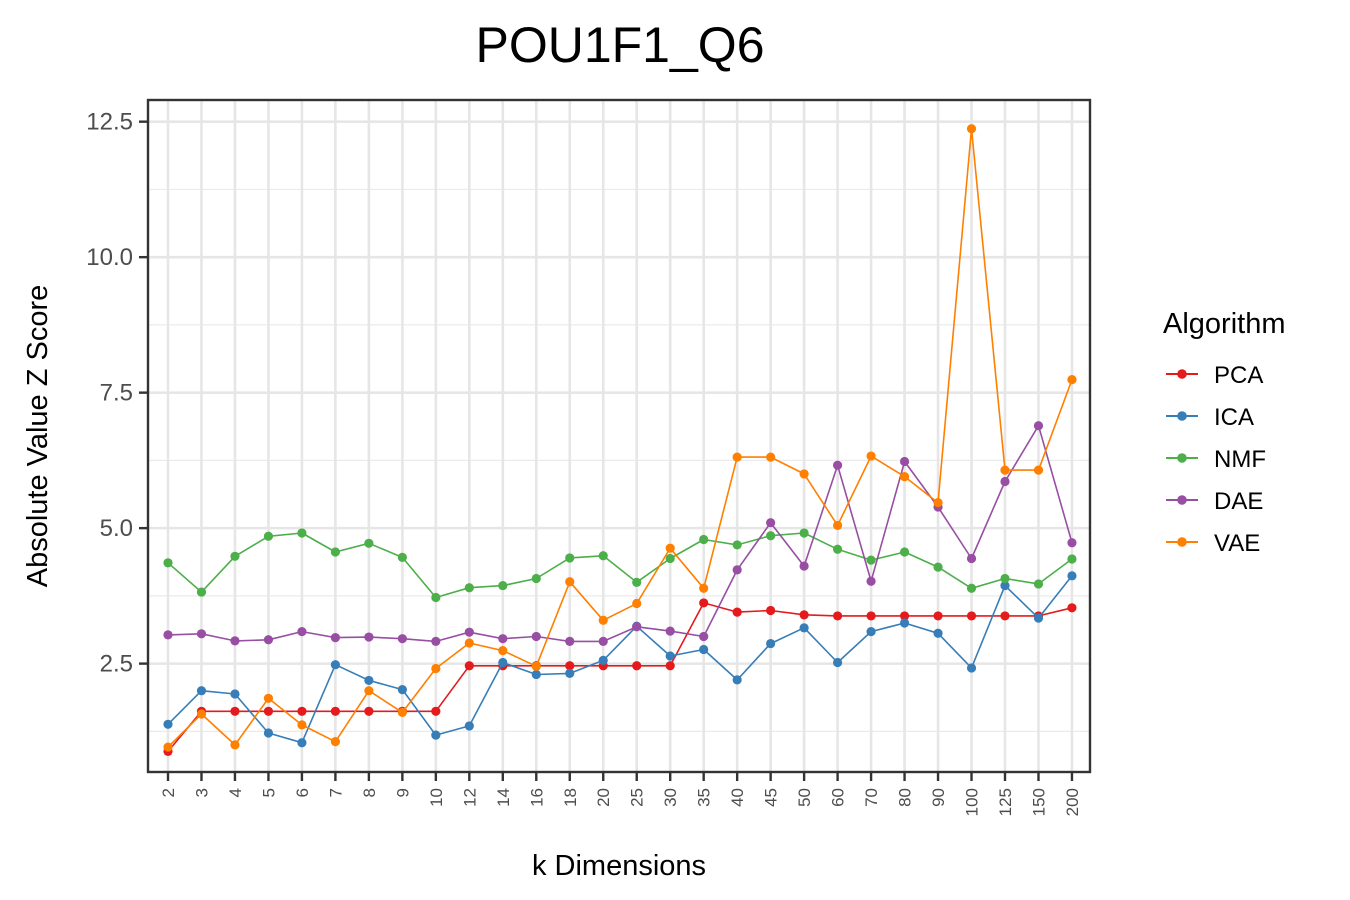 Image resolution: width=1350 pixels, height=900 pixels. What do you see at coordinates (1072, 802) in the screenshot?
I see `x-tick-label: 200` at bounding box center [1072, 802].